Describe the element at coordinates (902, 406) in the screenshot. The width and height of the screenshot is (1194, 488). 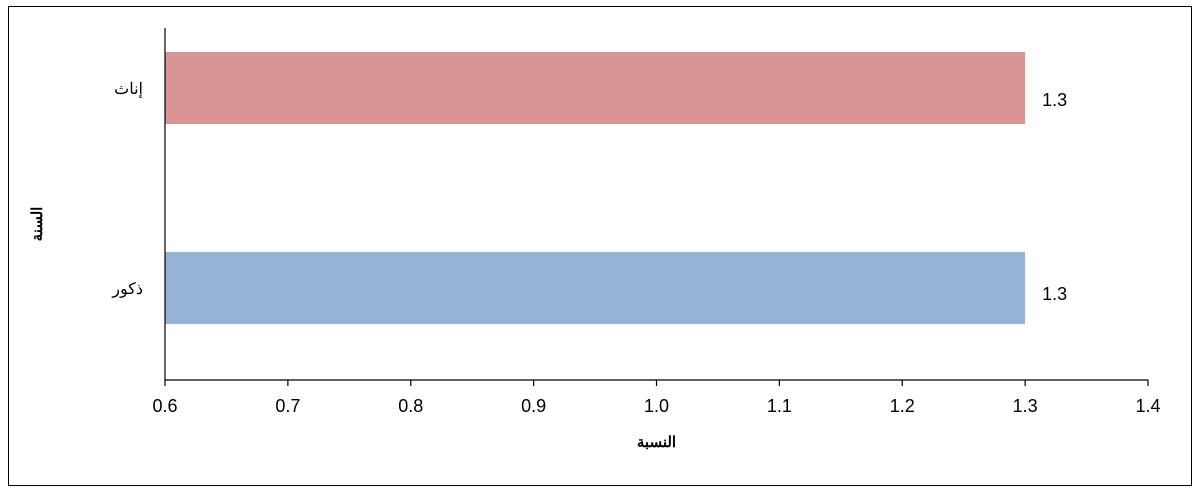
I see `x-tick-label: 1.2` at that location.